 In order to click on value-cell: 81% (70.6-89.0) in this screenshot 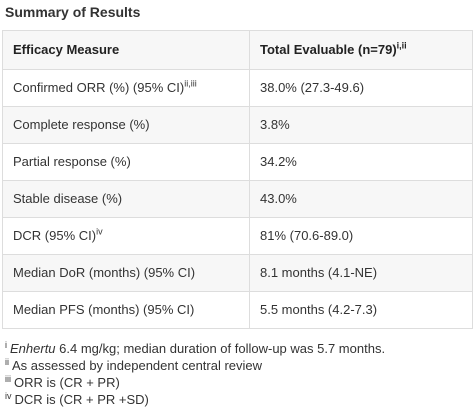, I will do `click(361, 236)`.